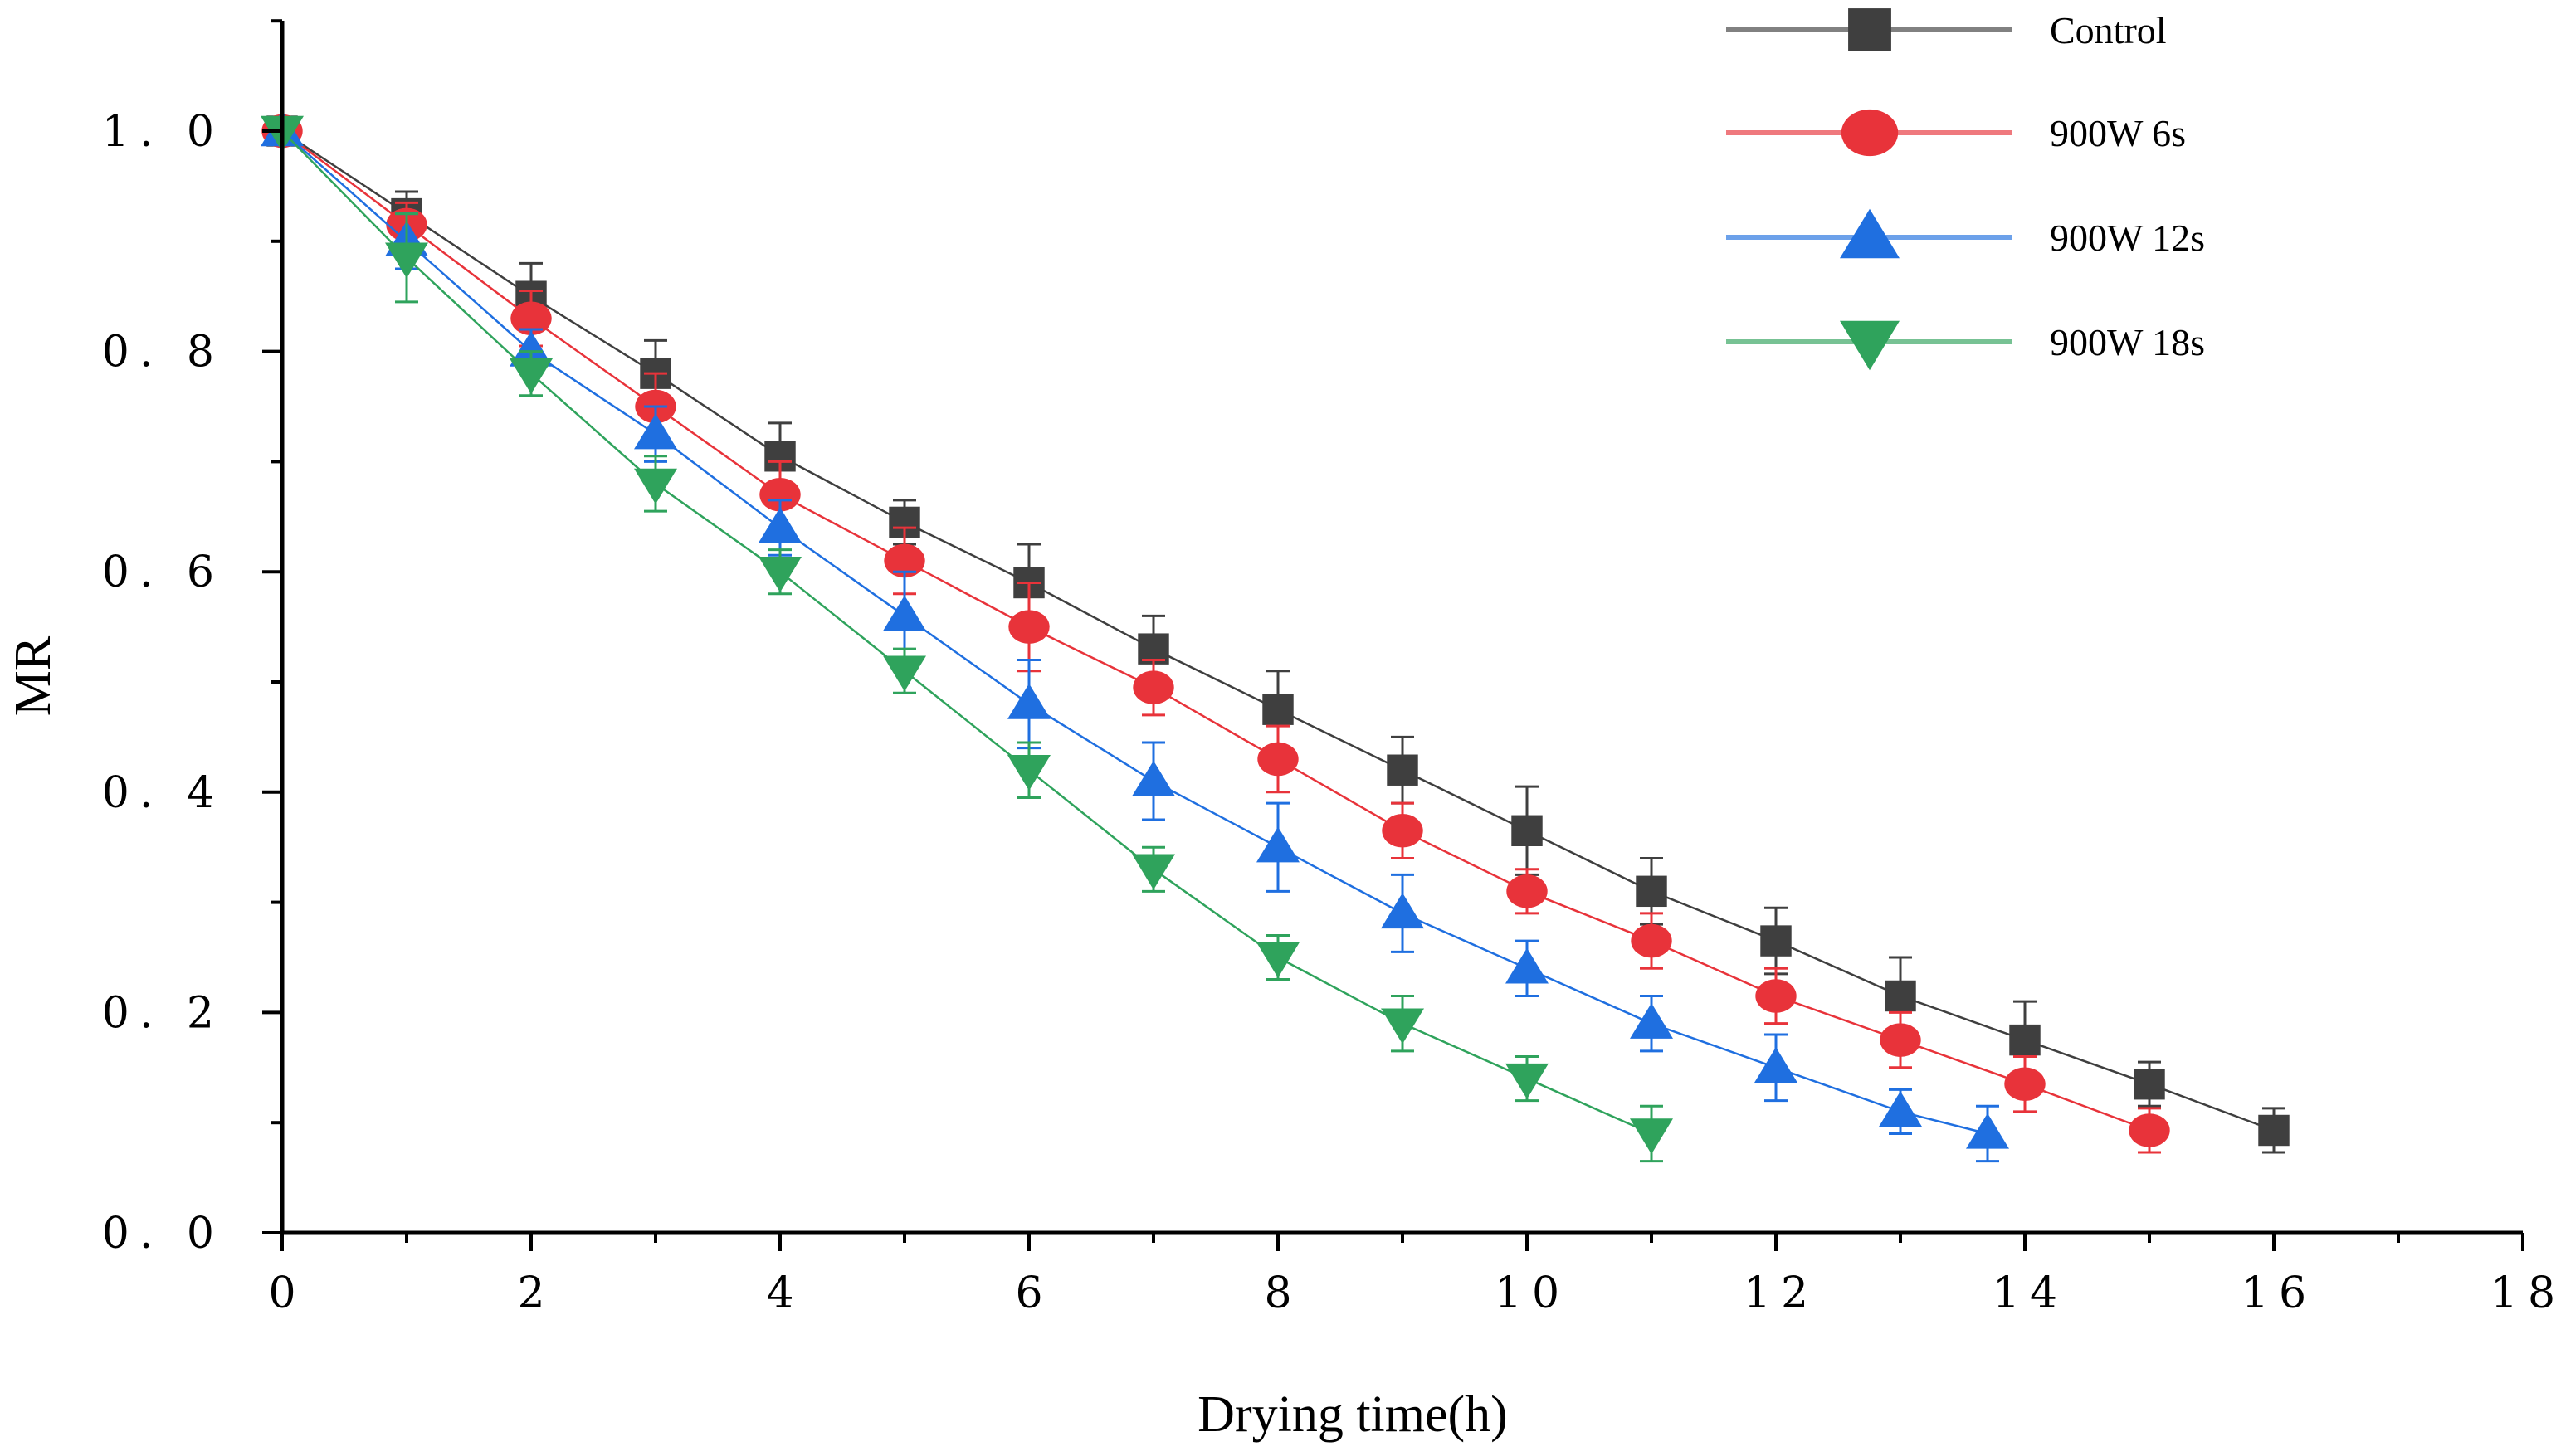 This screenshot has width=2556, height=1456. Describe the element at coordinates (286, 1293) in the screenshot. I see `x-tick-label: 0` at that location.